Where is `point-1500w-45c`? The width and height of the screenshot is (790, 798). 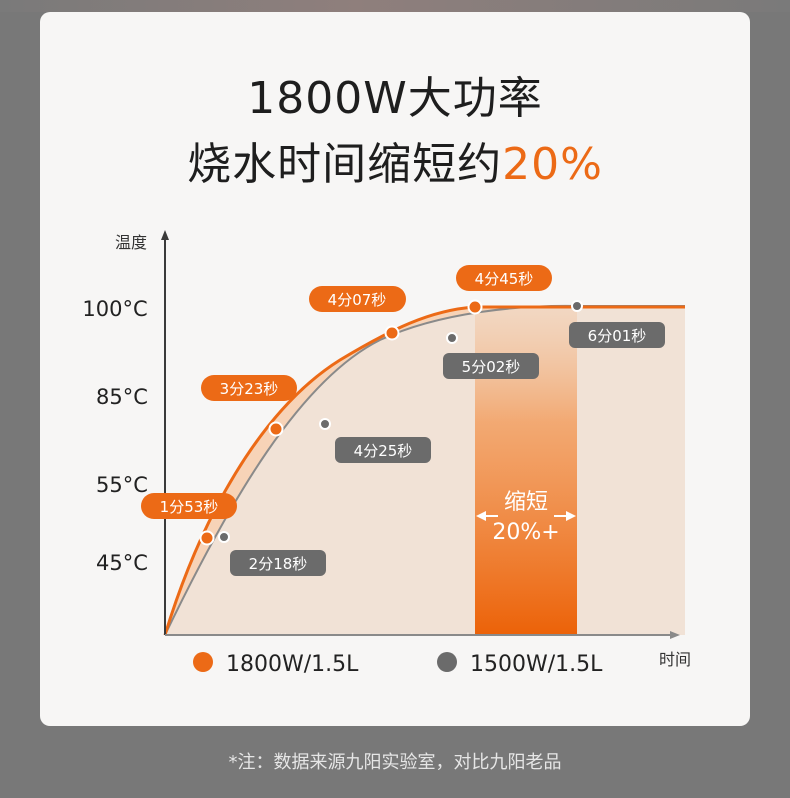
point-1500w-45c is located at coordinates (224, 537).